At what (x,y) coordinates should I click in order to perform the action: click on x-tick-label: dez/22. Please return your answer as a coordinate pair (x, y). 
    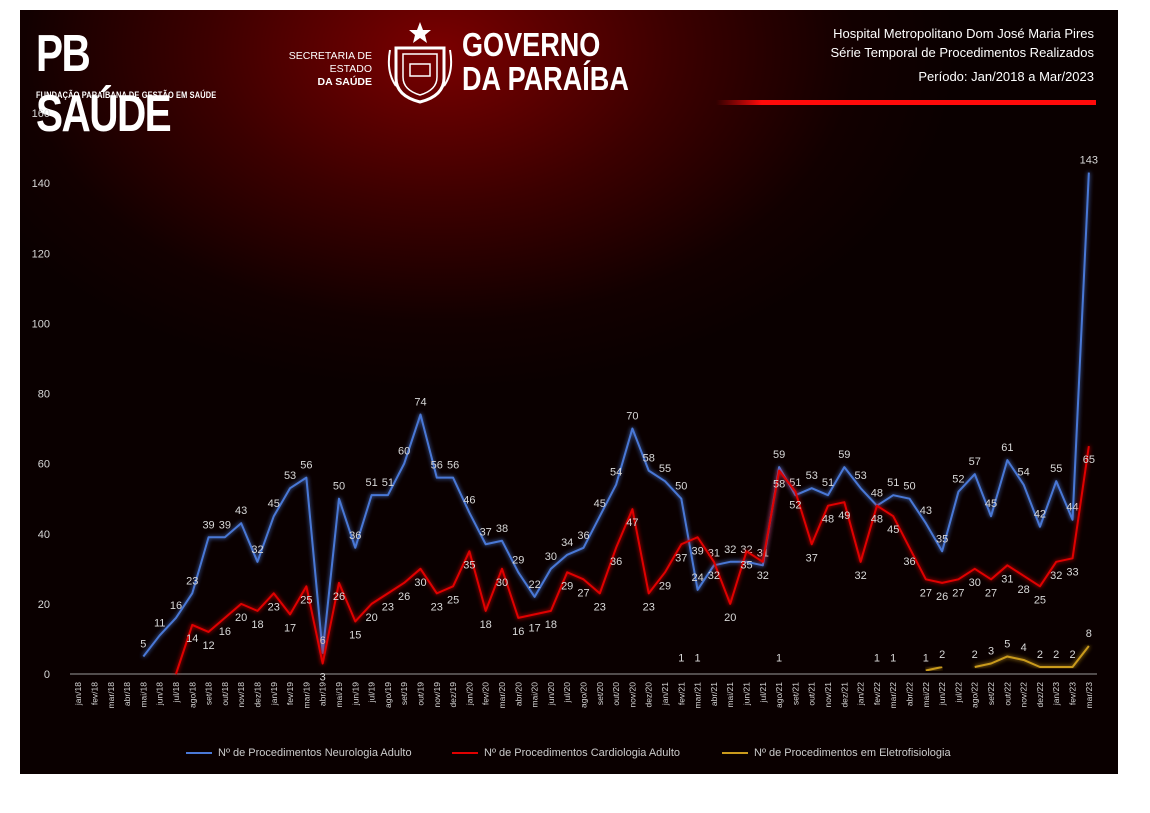
    Looking at the image, I should click on (1040, 695).